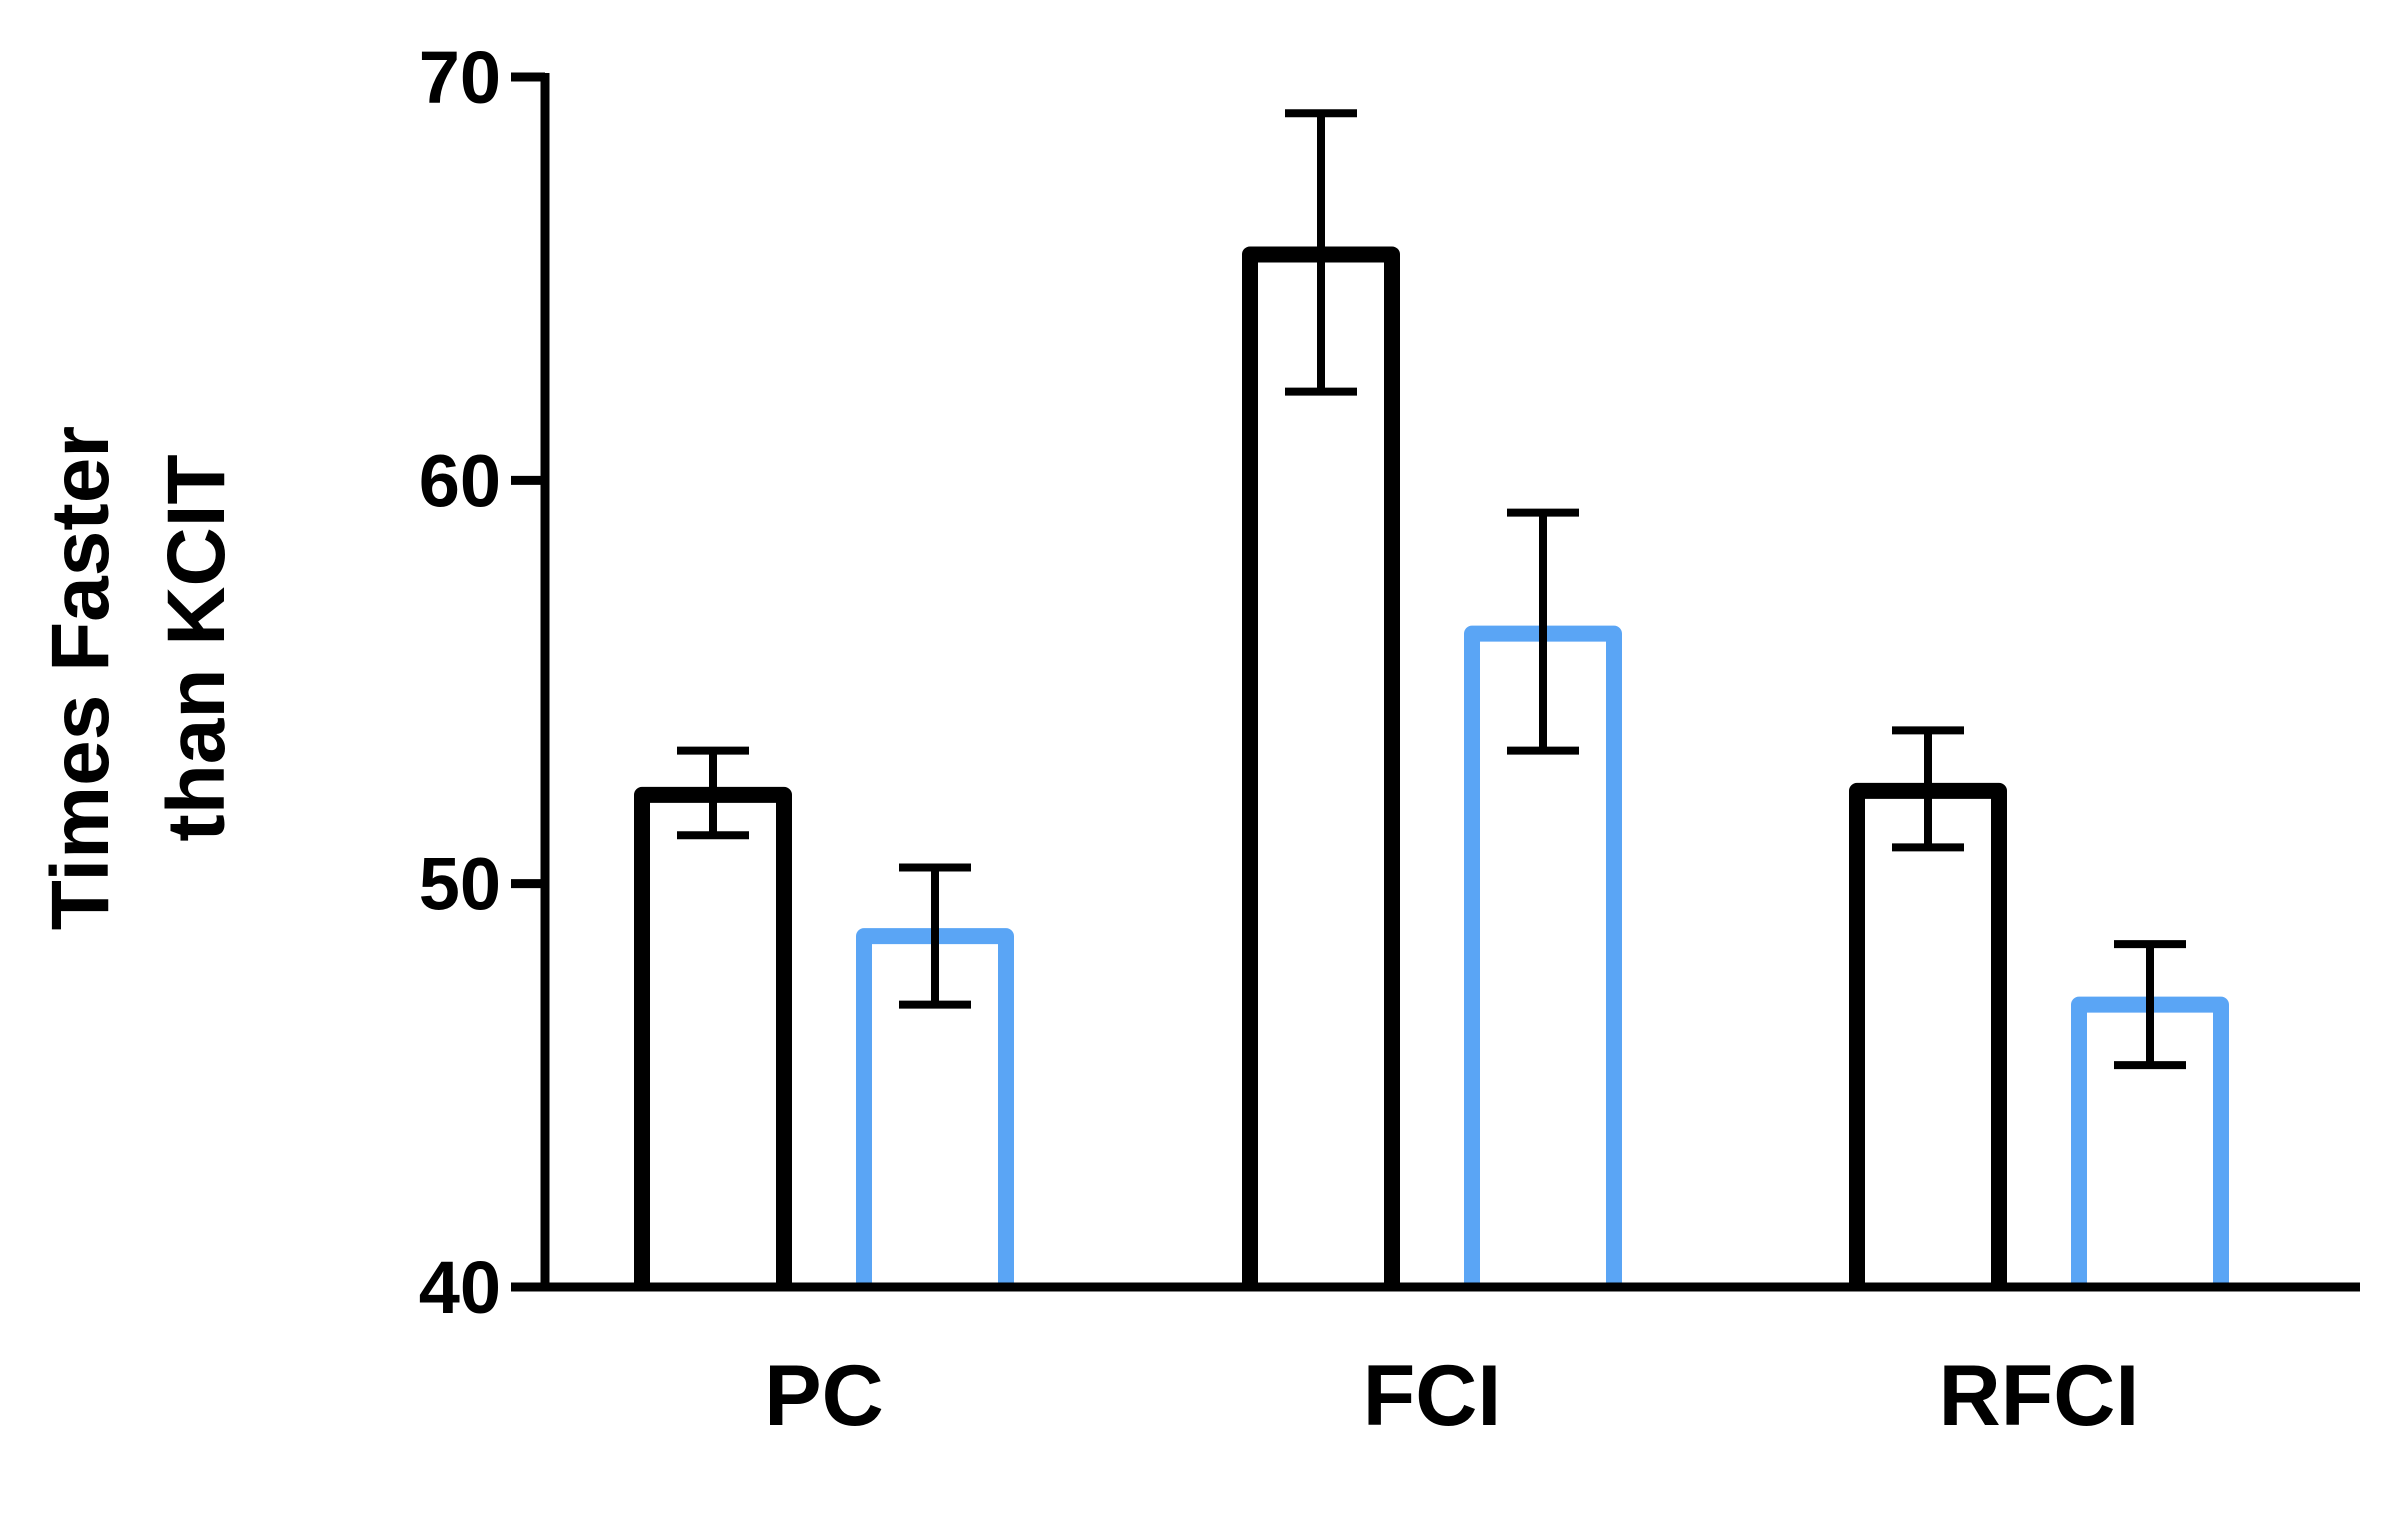 The height and width of the screenshot is (1529, 2400). Describe the element at coordinates (1432, 1396) in the screenshot. I see `category-label-fci: FCI` at that location.